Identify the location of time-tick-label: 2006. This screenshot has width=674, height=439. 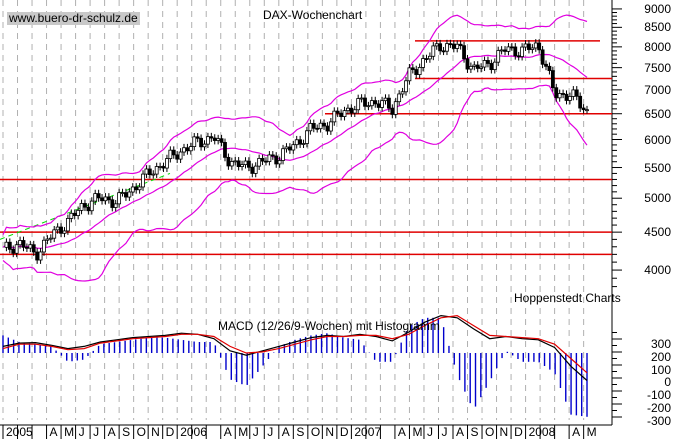
(193, 432).